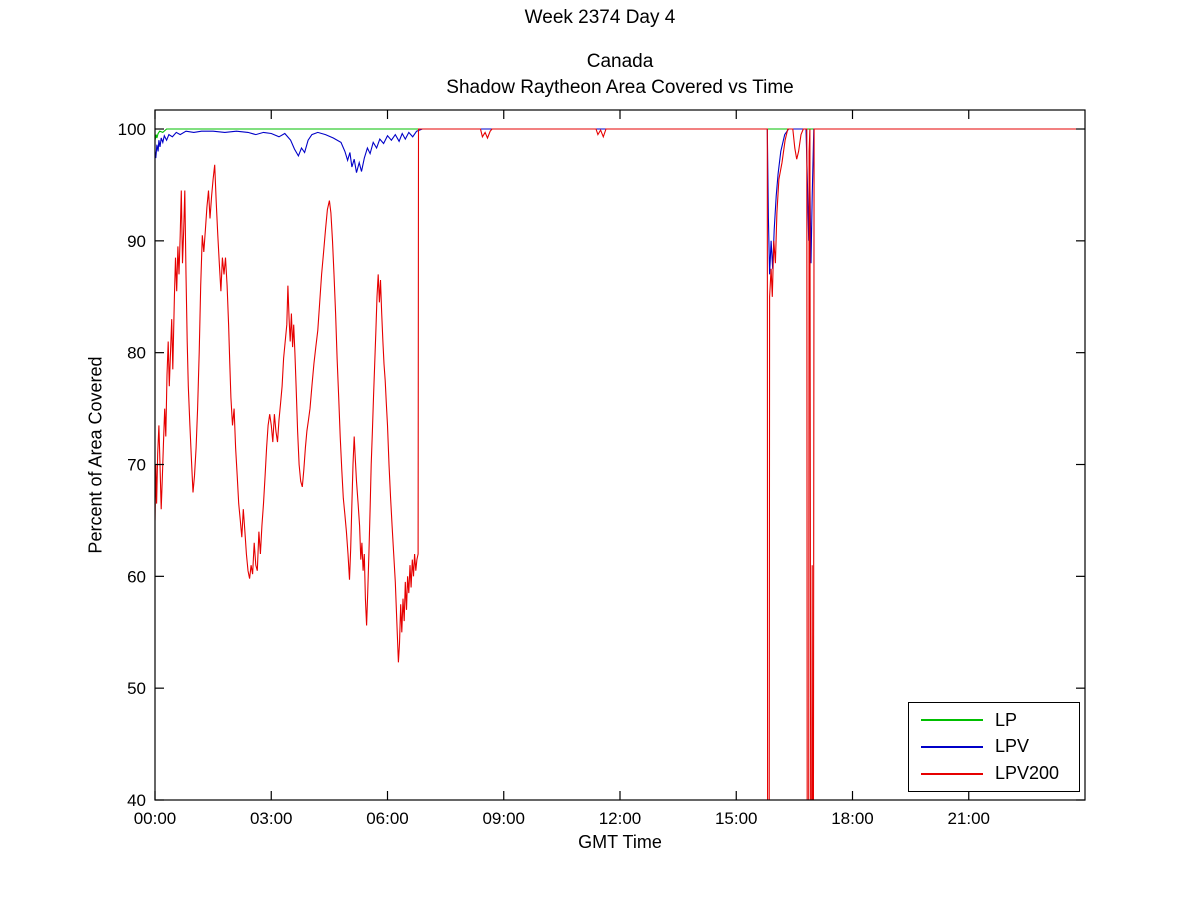 This screenshot has width=1200, height=900. I want to click on y-tick-label: 90, so click(136, 241).